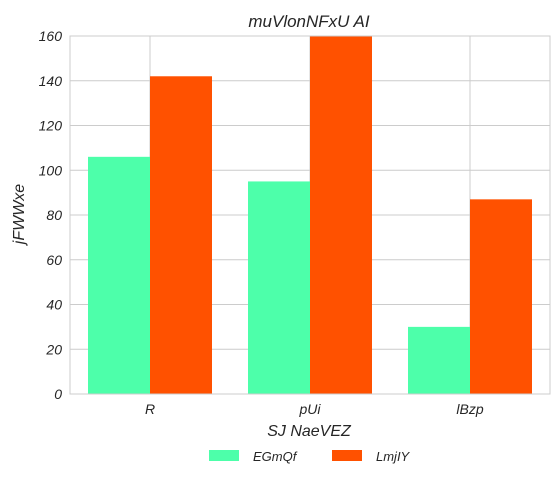  I want to click on legend-label-LmjIY: LmjIY, so click(393, 456).